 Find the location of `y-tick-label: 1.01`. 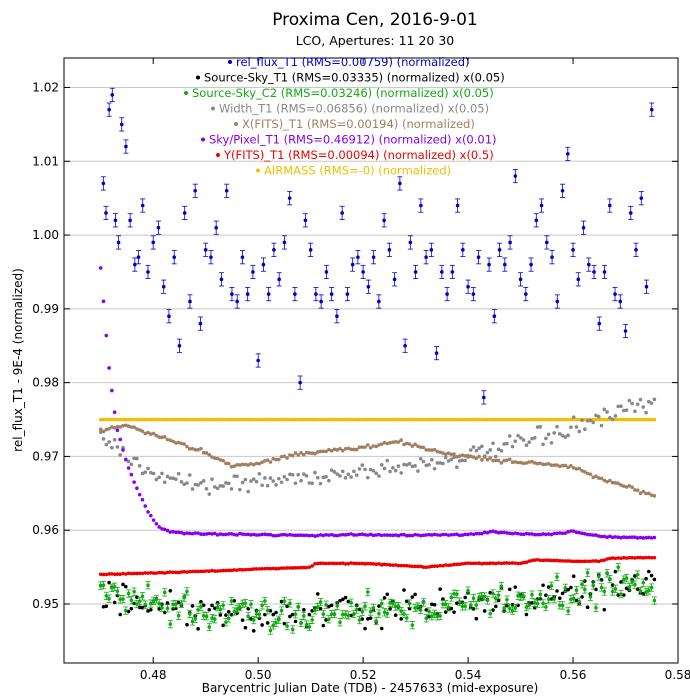

y-tick-label: 1.01 is located at coordinates (45, 161).